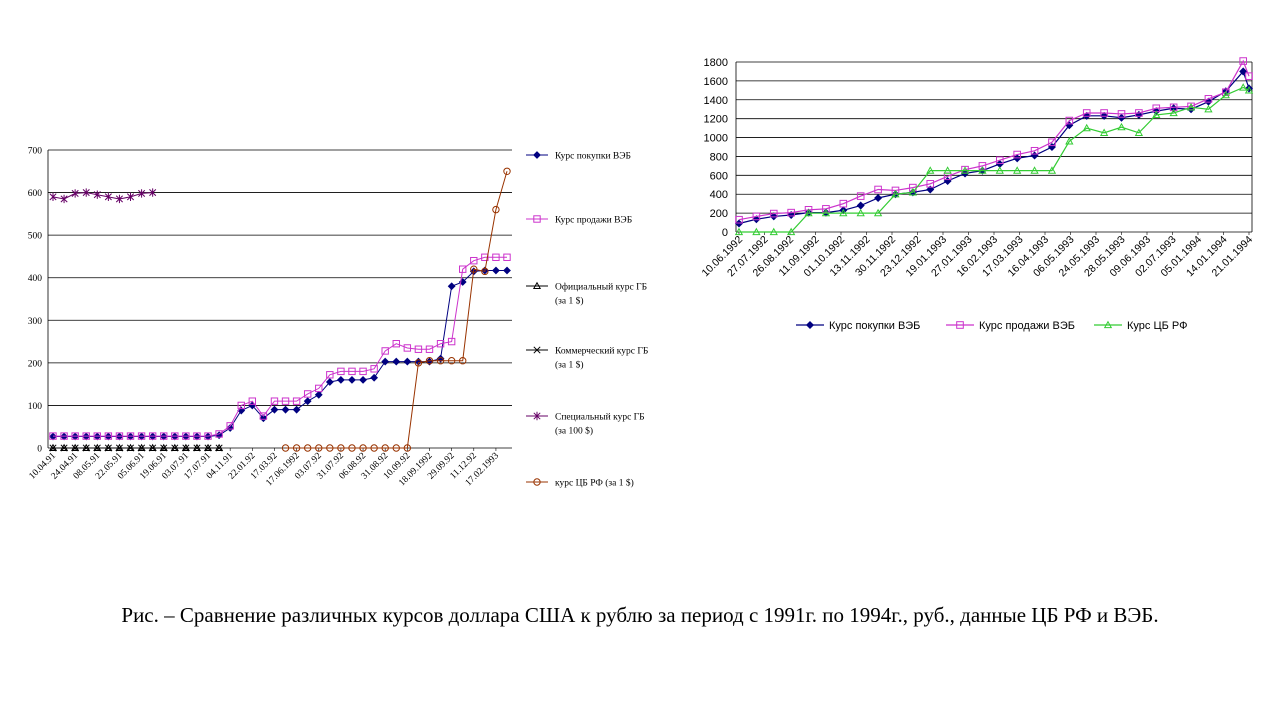  I want to click on right-legend-item: Курс продажи ВЭБ, so click(1010, 326).